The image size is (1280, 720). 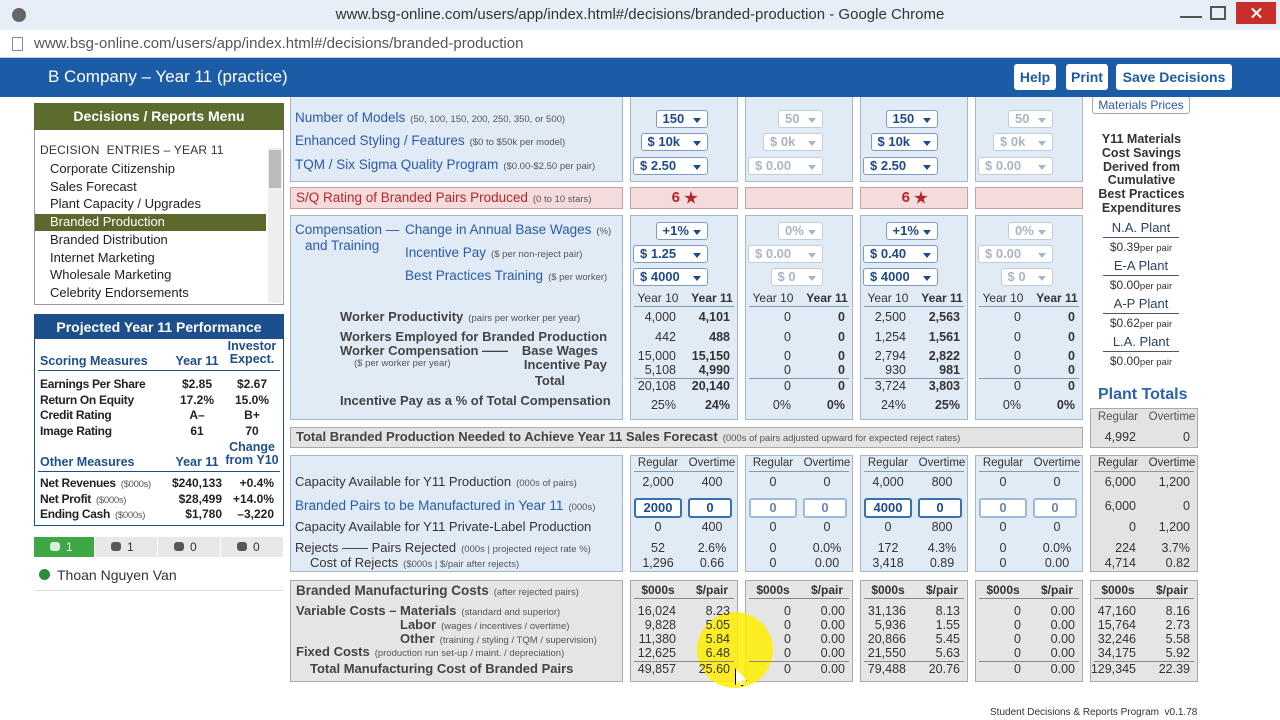 I want to click on label-hint: ($0 to $50k per model), so click(x=517, y=142).